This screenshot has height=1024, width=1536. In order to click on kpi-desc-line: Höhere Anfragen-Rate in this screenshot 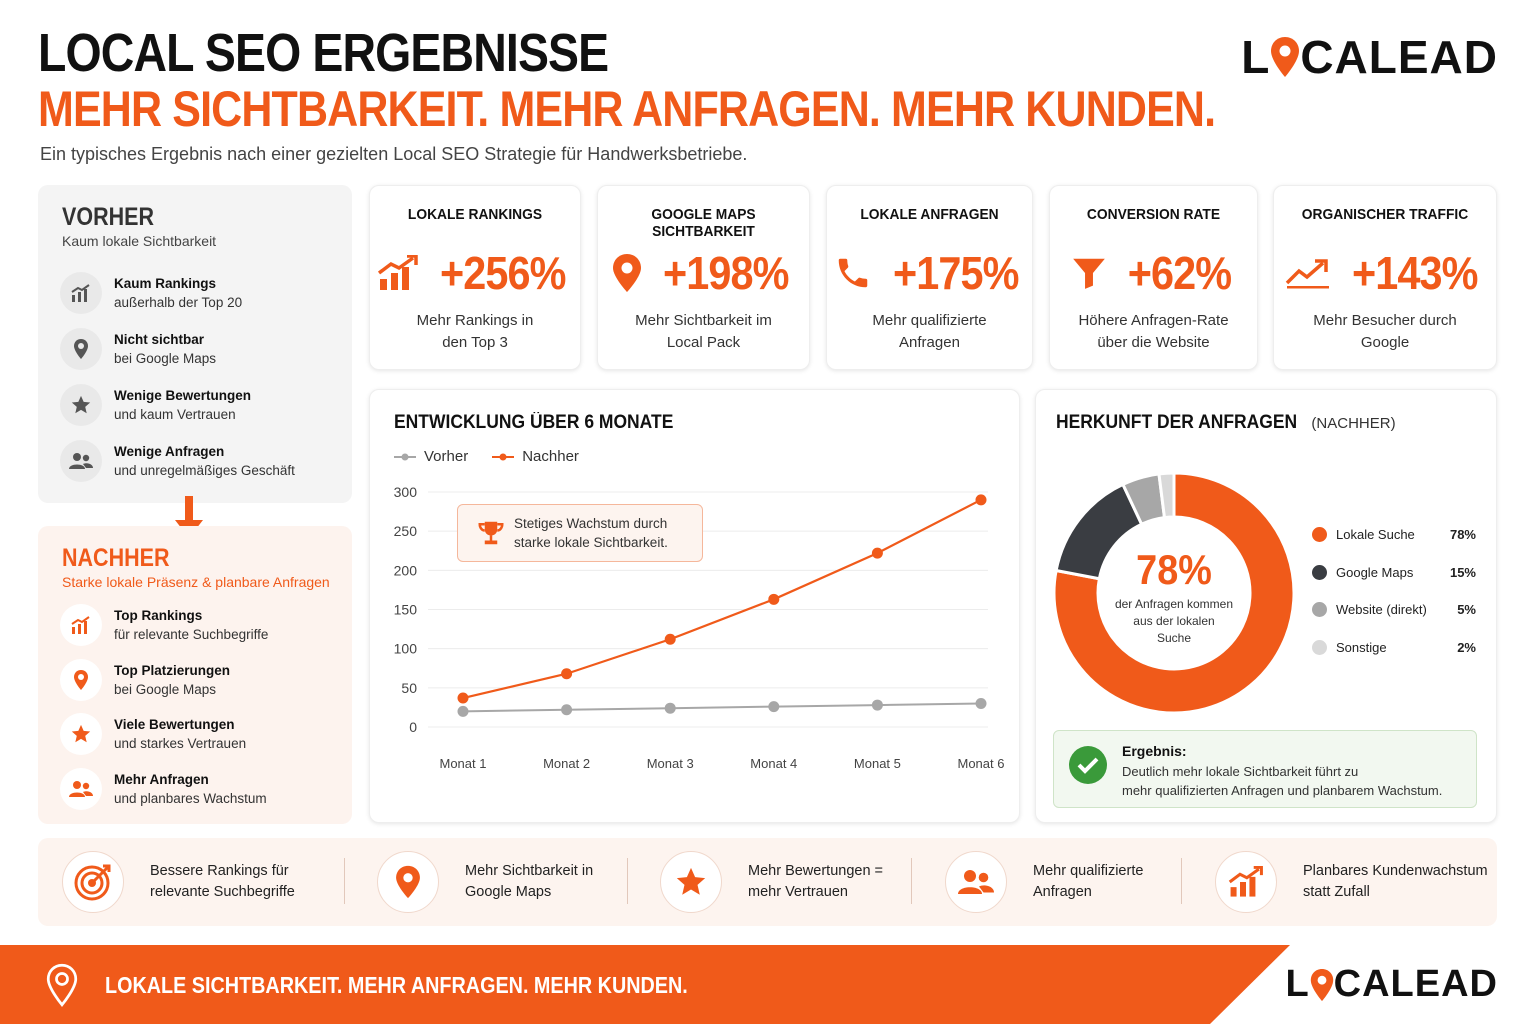, I will do `click(1153, 320)`.